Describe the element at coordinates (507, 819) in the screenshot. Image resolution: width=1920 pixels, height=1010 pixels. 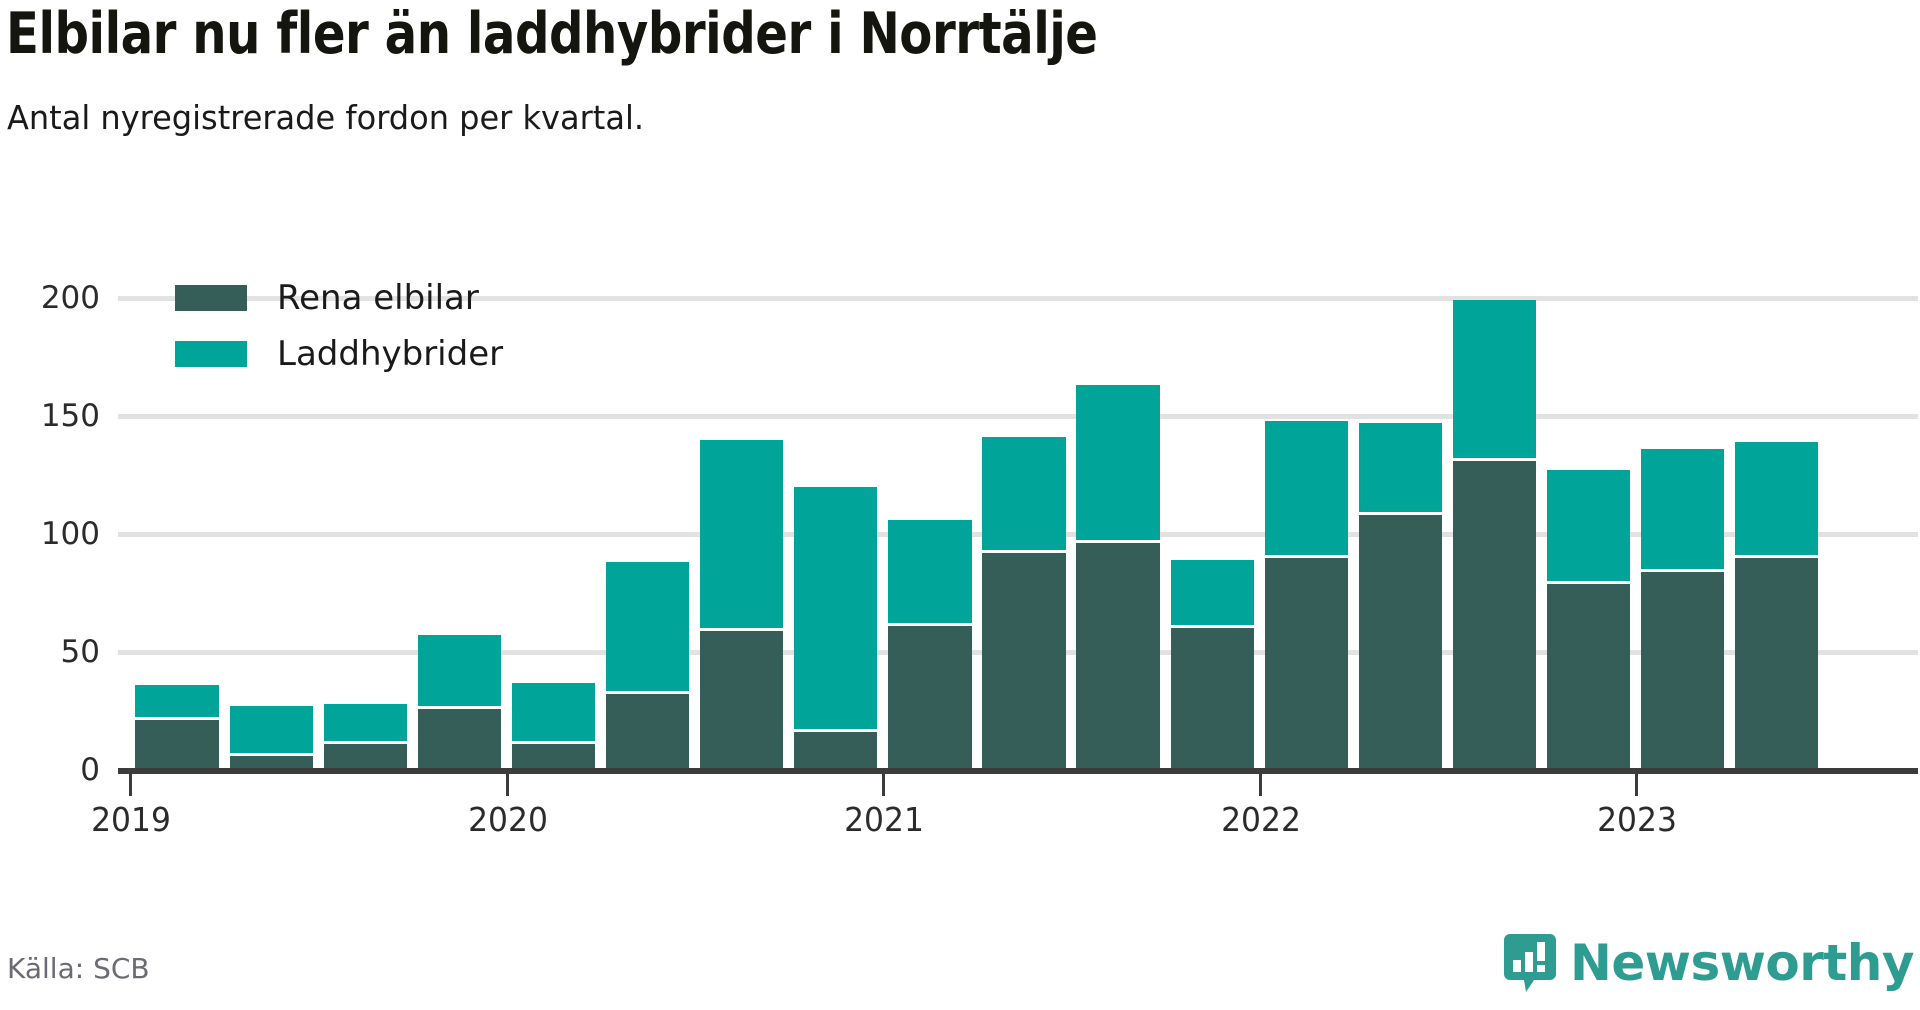
I see `x-axis-tick-label: 2020` at that location.